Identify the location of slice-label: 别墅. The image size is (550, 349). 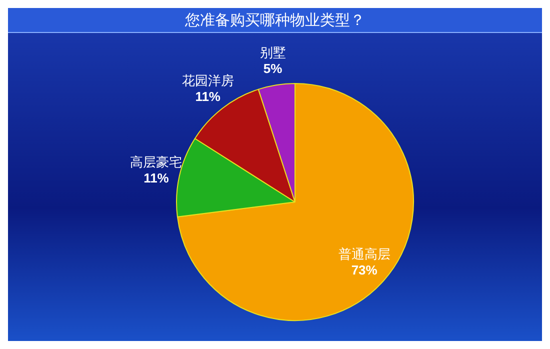
(273, 53).